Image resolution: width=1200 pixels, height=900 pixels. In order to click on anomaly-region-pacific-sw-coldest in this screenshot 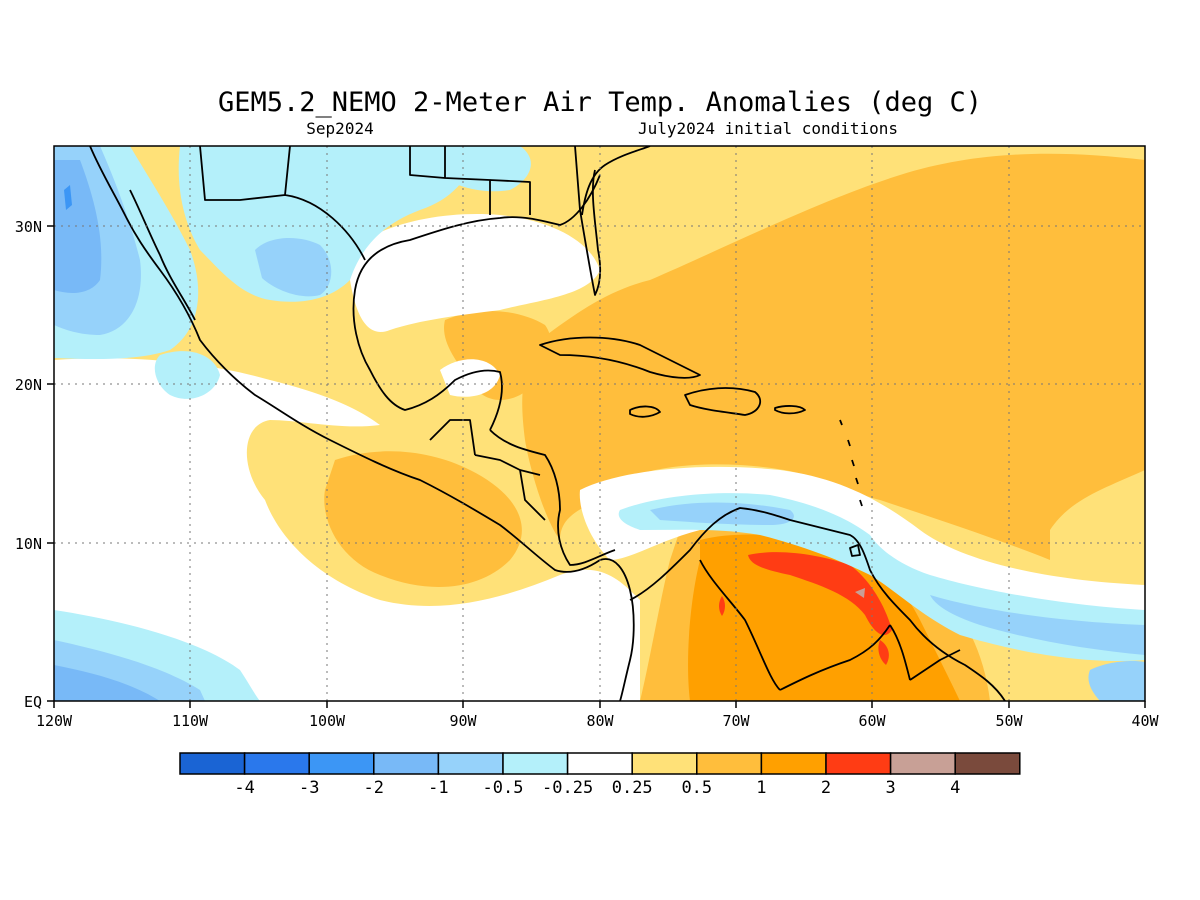, I will do `click(107, 683)`.